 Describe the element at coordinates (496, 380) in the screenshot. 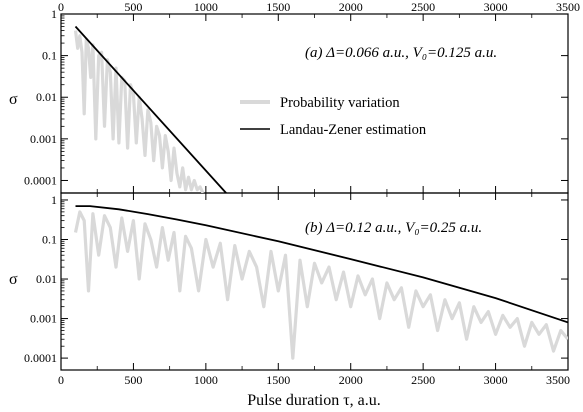

I see `panel-b-xtick-label: 3000` at that location.